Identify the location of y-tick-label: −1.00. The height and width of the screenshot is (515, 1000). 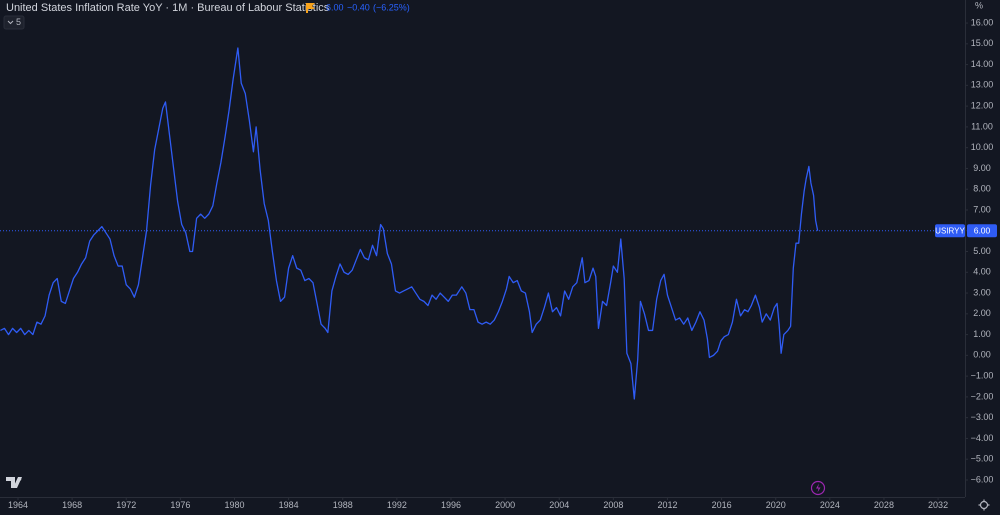
(982, 375).